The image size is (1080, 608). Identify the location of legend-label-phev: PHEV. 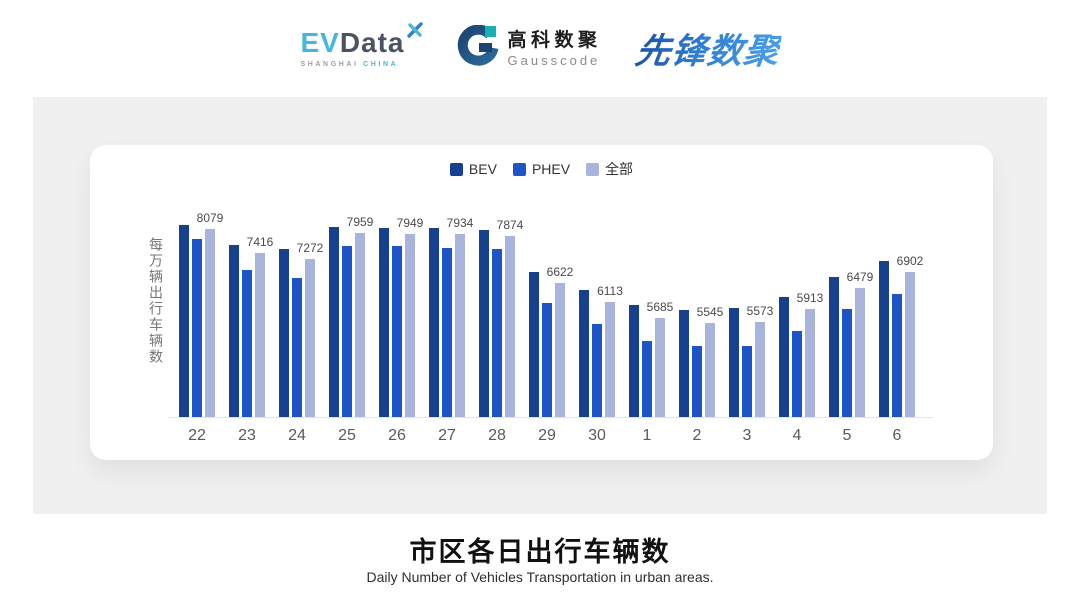
(551, 169).